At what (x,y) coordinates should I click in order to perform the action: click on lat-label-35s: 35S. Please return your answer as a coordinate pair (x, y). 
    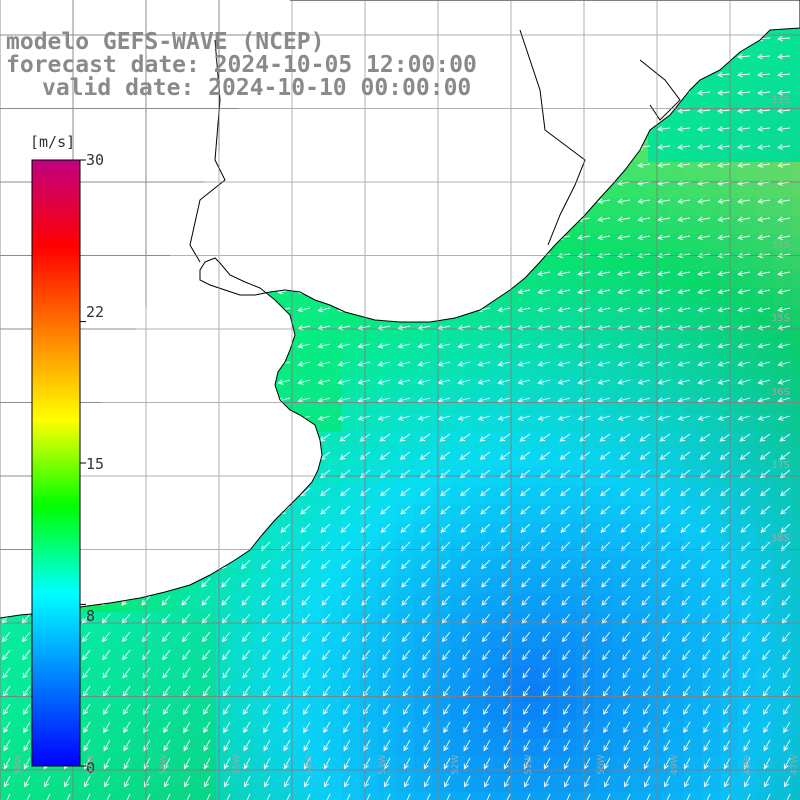
    Looking at the image, I should click on (780, 318).